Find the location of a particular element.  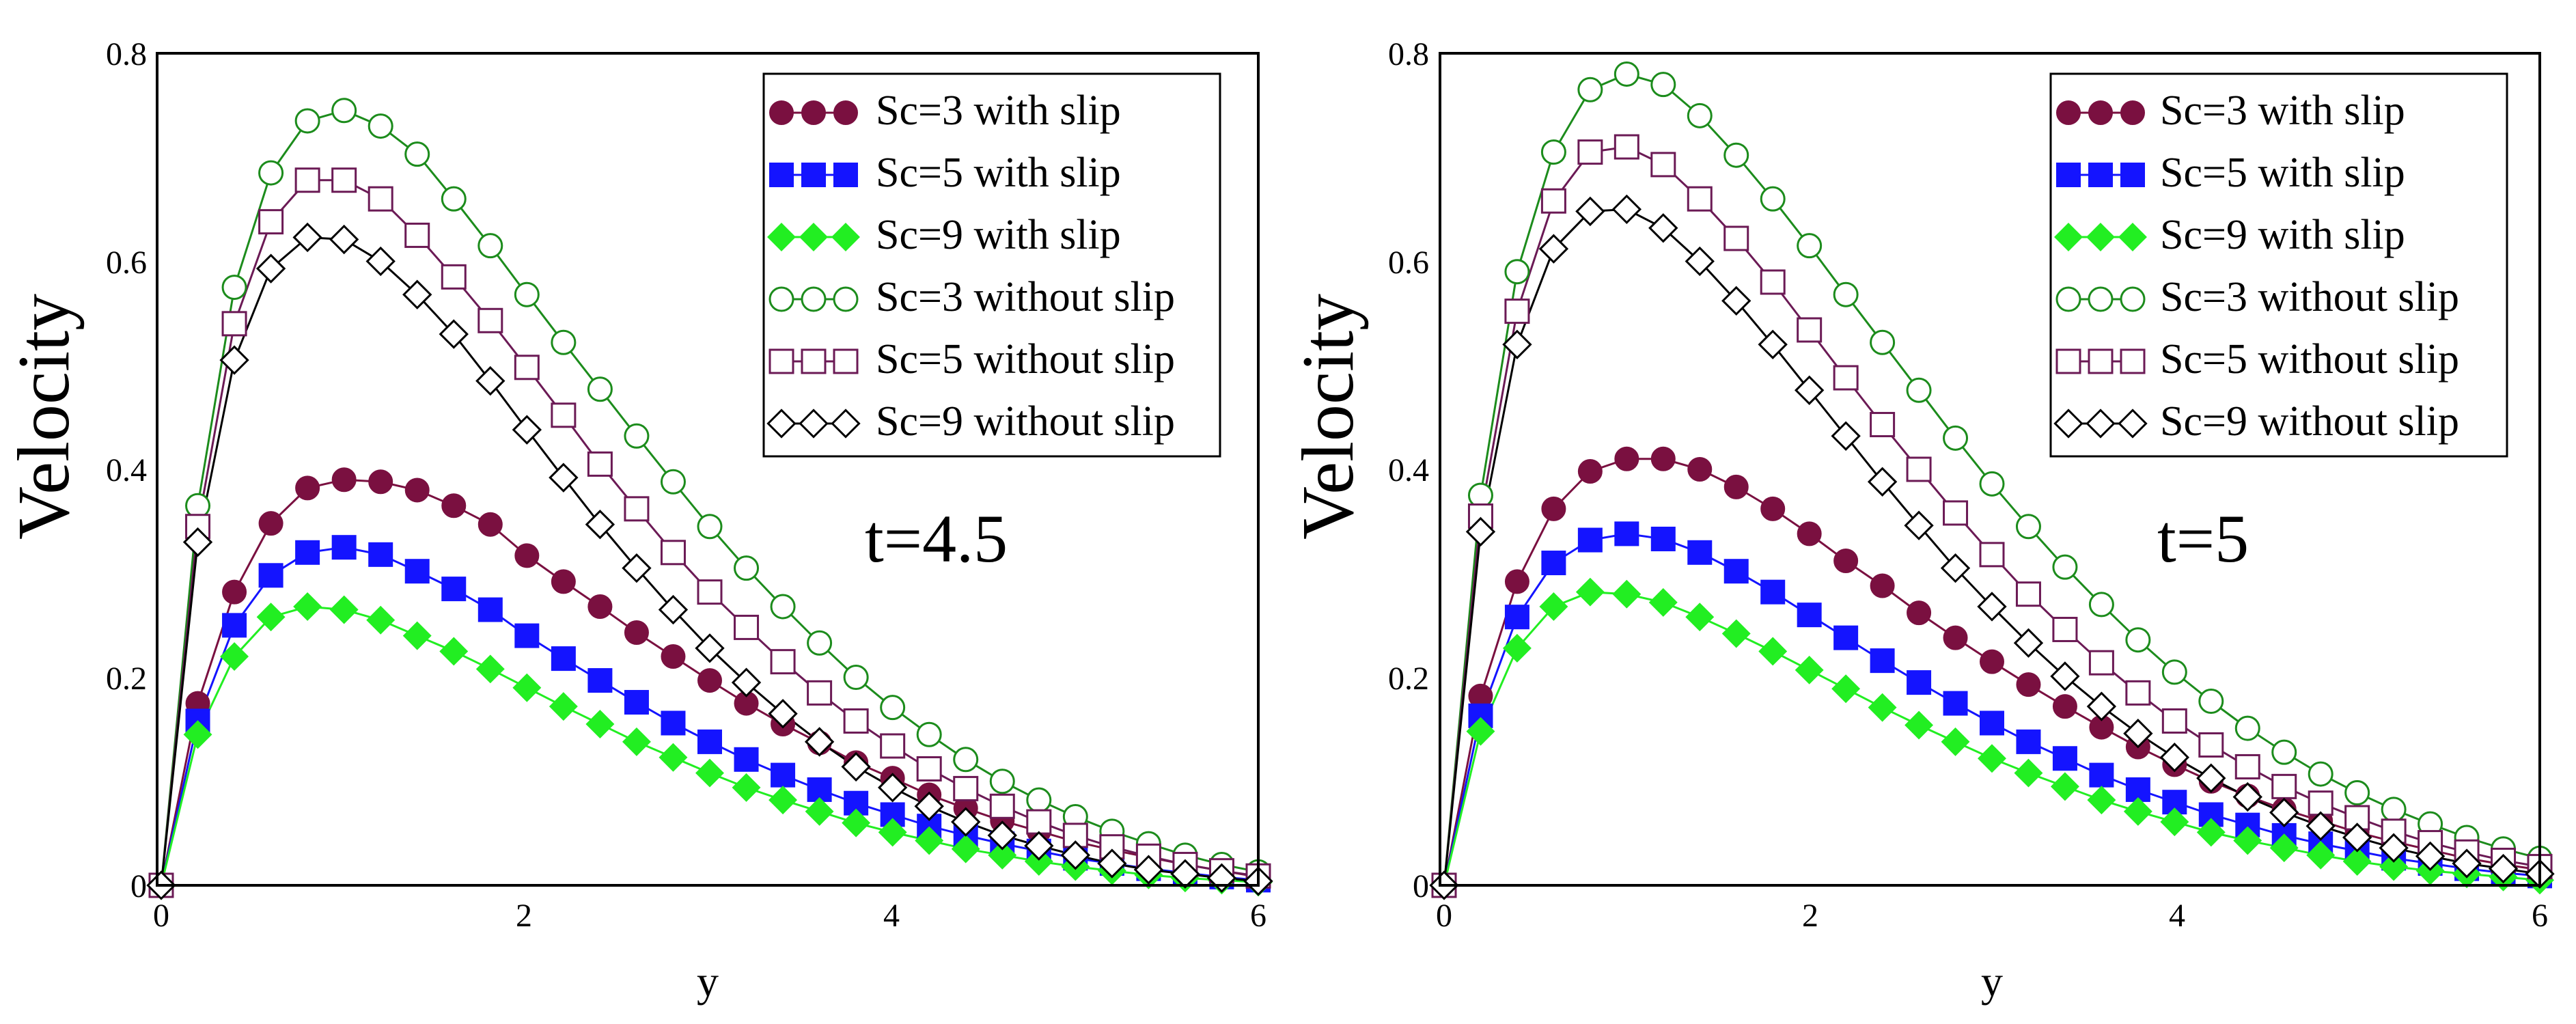

x-tick-label: 6 is located at coordinates (2540, 916).